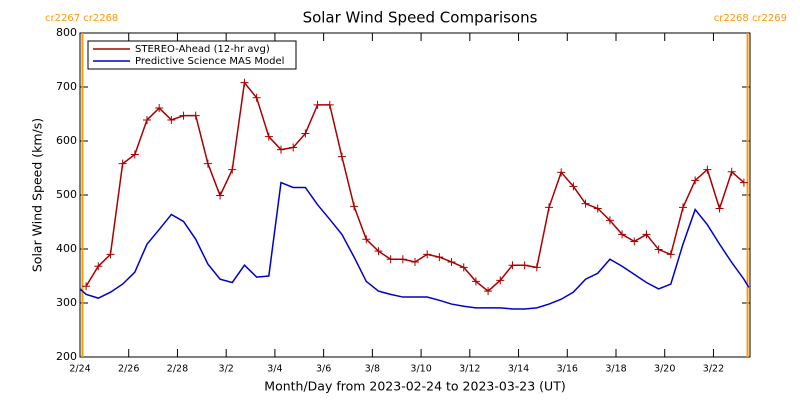 The height and width of the screenshot is (400, 800). Describe the element at coordinates (81, 18) in the screenshot. I see `carrington-label: cr2267 cr2268` at that location.